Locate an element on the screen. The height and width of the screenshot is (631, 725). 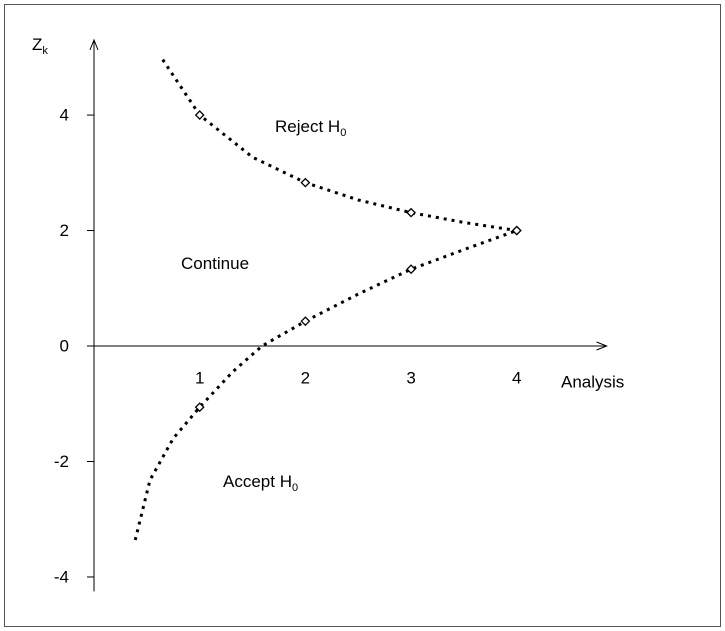
annotation-text: Reject H is located at coordinates (307, 126).